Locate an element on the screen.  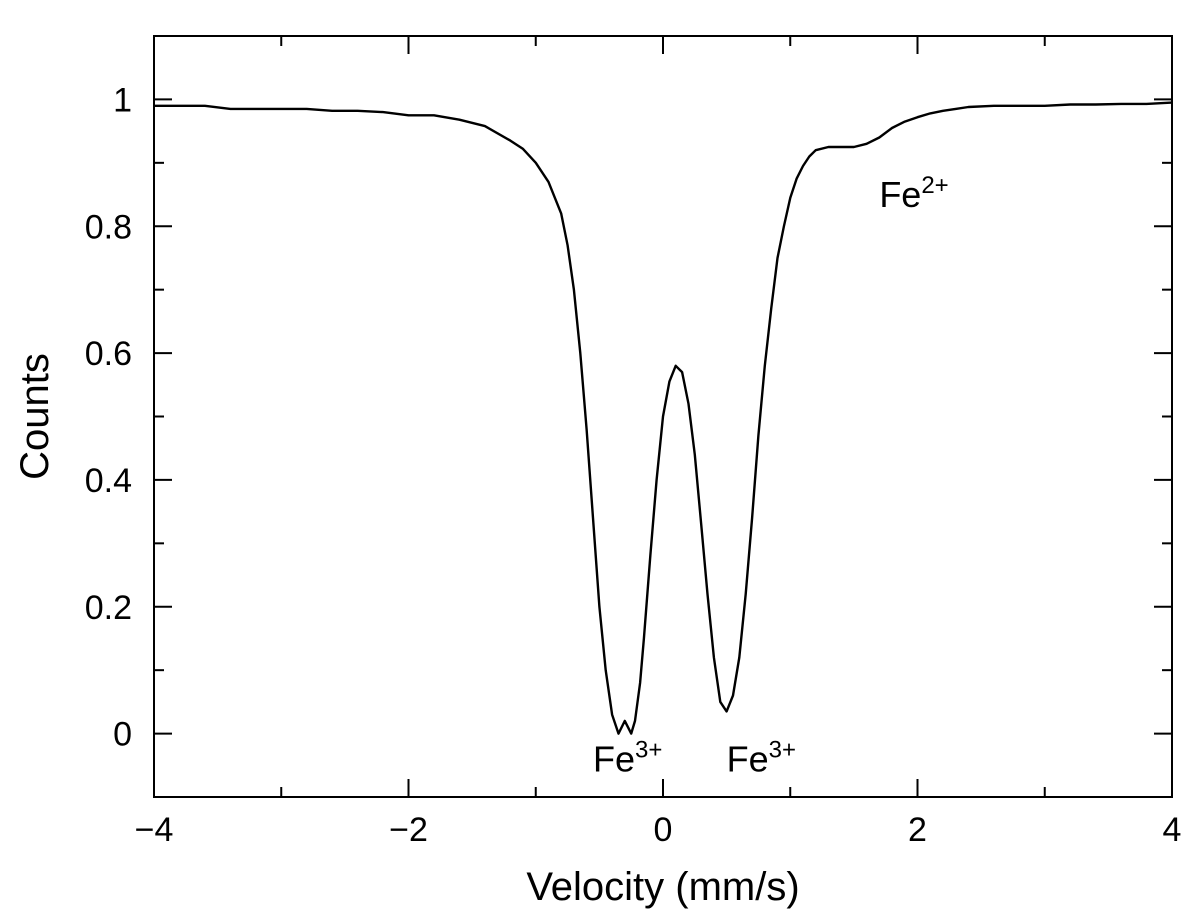
x-tick-label: −2 is located at coordinates (408, 830).